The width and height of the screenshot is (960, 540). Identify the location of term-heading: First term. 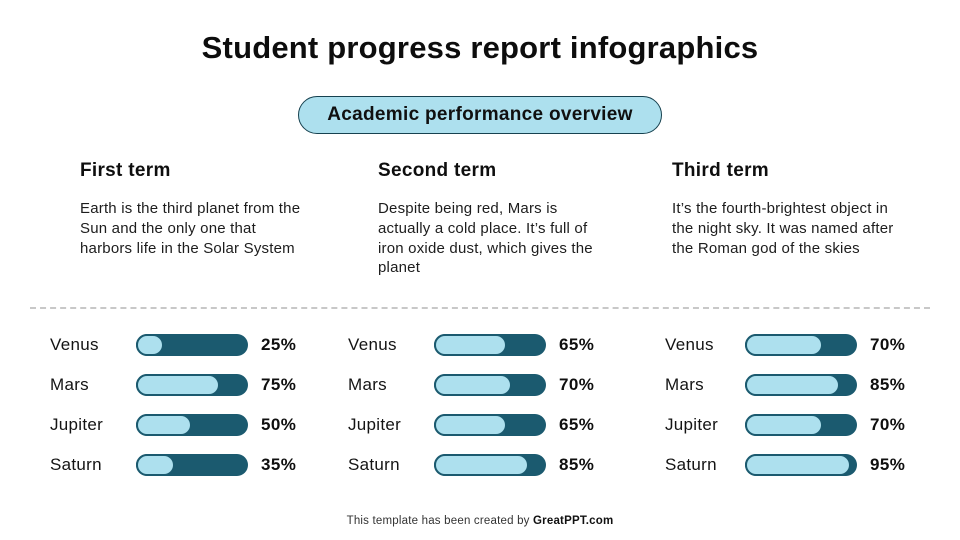
(125, 170).